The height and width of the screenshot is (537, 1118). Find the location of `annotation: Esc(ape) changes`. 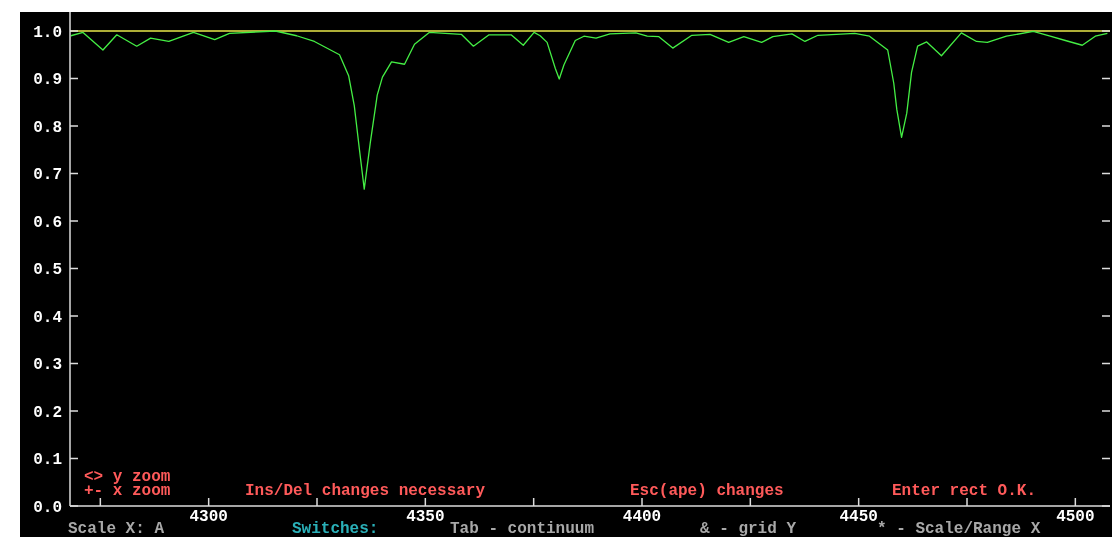

annotation: Esc(ape) changes is located at coordinates (707, 491).